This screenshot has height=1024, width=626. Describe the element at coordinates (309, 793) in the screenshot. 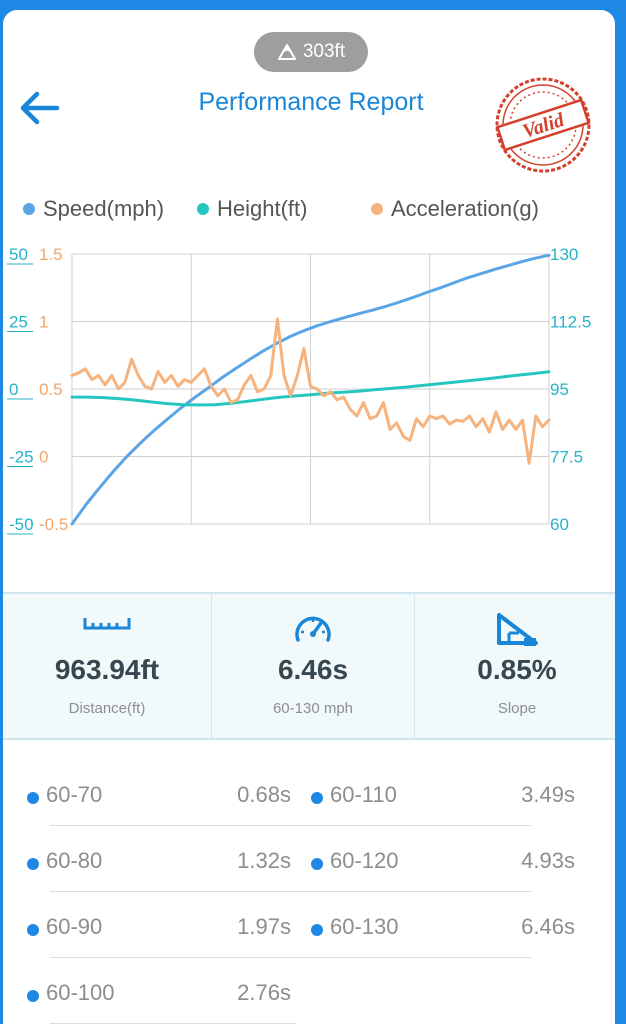

I see `split-row: 60-70 0.68s 60-110 3.49s` at that location.